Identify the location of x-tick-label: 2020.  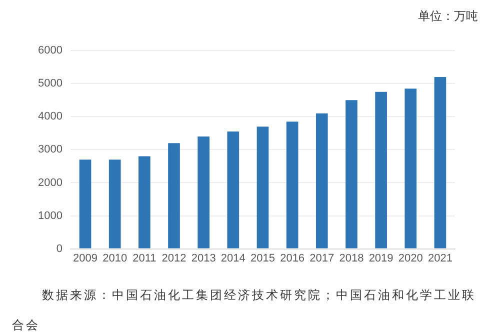
(410, 258).